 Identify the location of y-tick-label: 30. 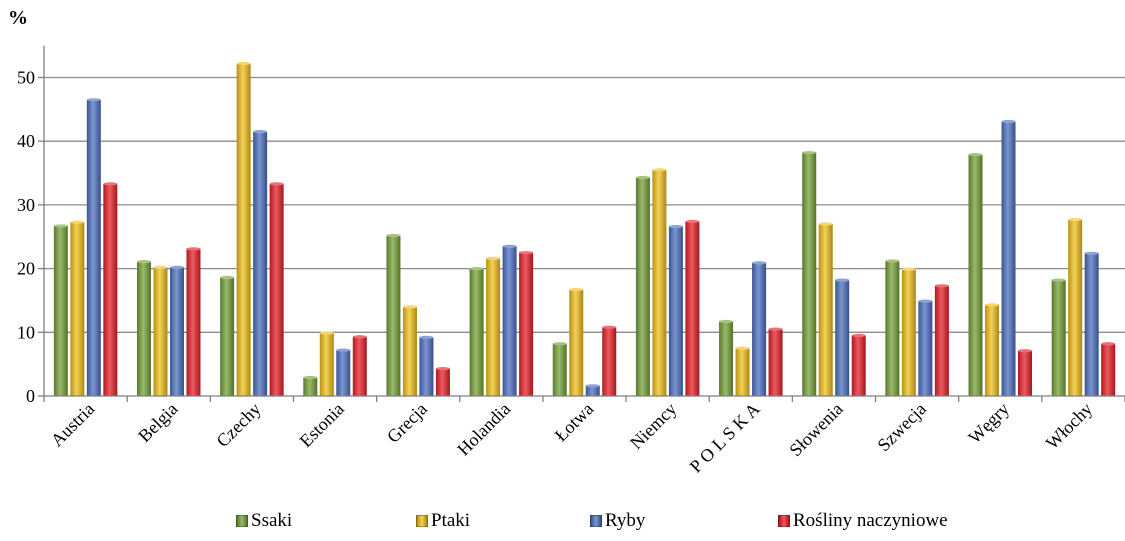
(26, 205).